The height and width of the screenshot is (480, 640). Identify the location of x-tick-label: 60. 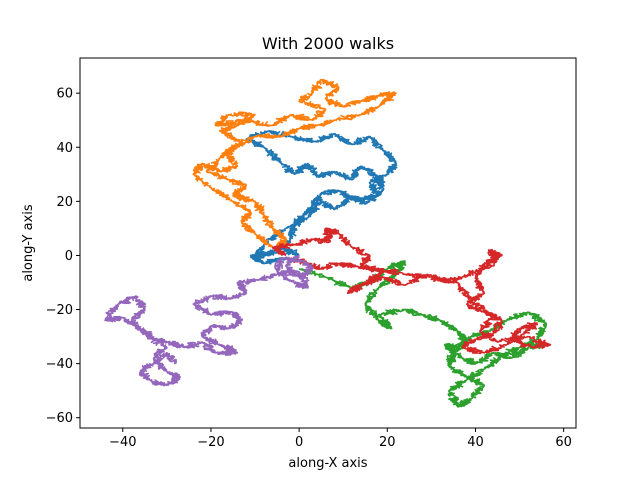
(563, 442).